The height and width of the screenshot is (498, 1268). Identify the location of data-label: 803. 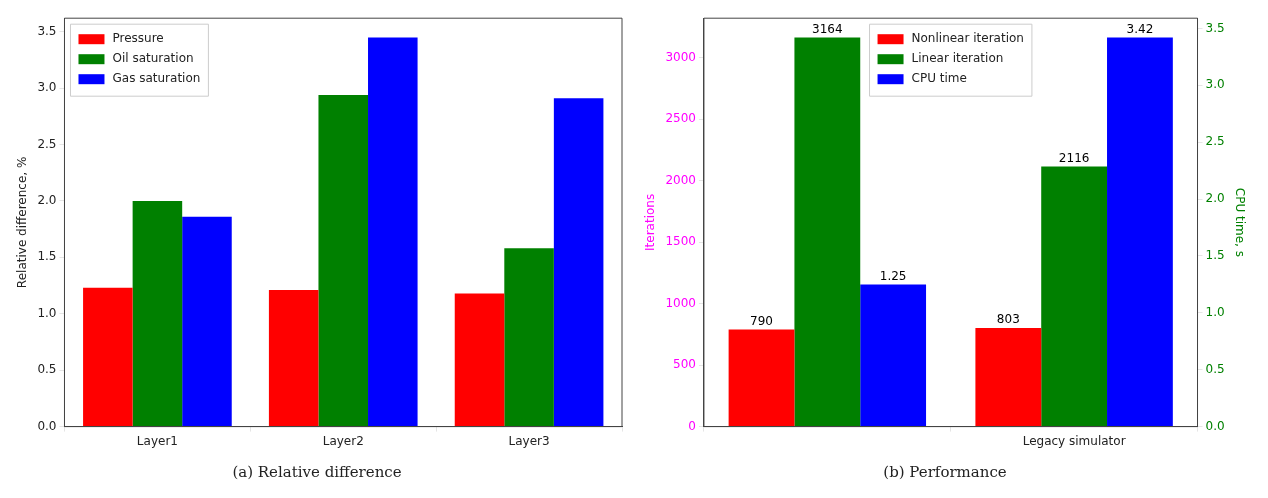
(1008, 319).